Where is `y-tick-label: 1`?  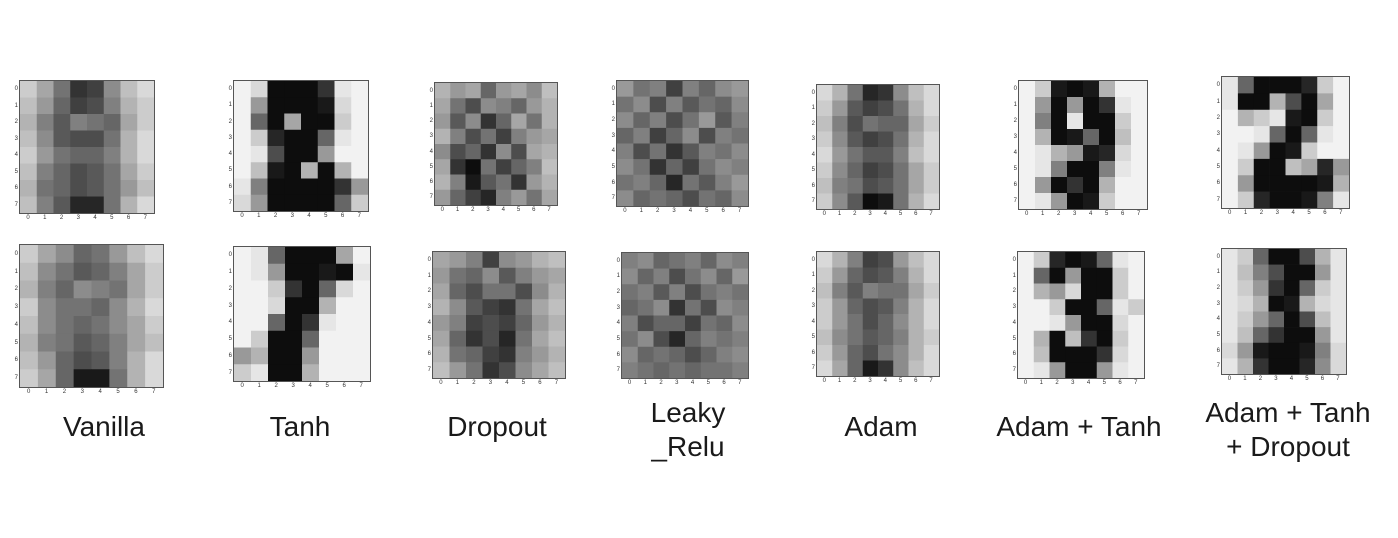 y-tick-label: 1 is located at coordinates (813, 275).